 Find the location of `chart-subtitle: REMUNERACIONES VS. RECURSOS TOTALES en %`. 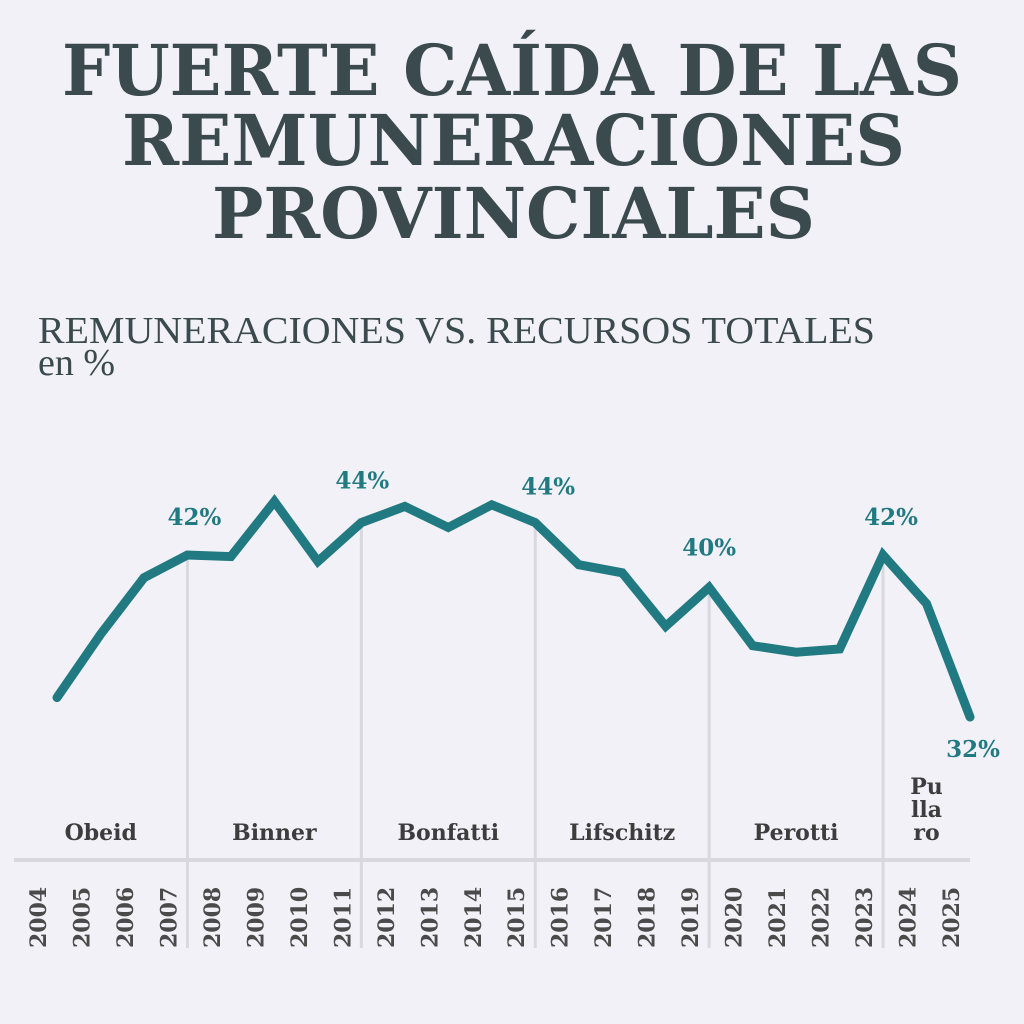

chart-subtitle: REMUNERACIONES VS. RECURSOS TOTALES en % is located at coordinates (456, 347).